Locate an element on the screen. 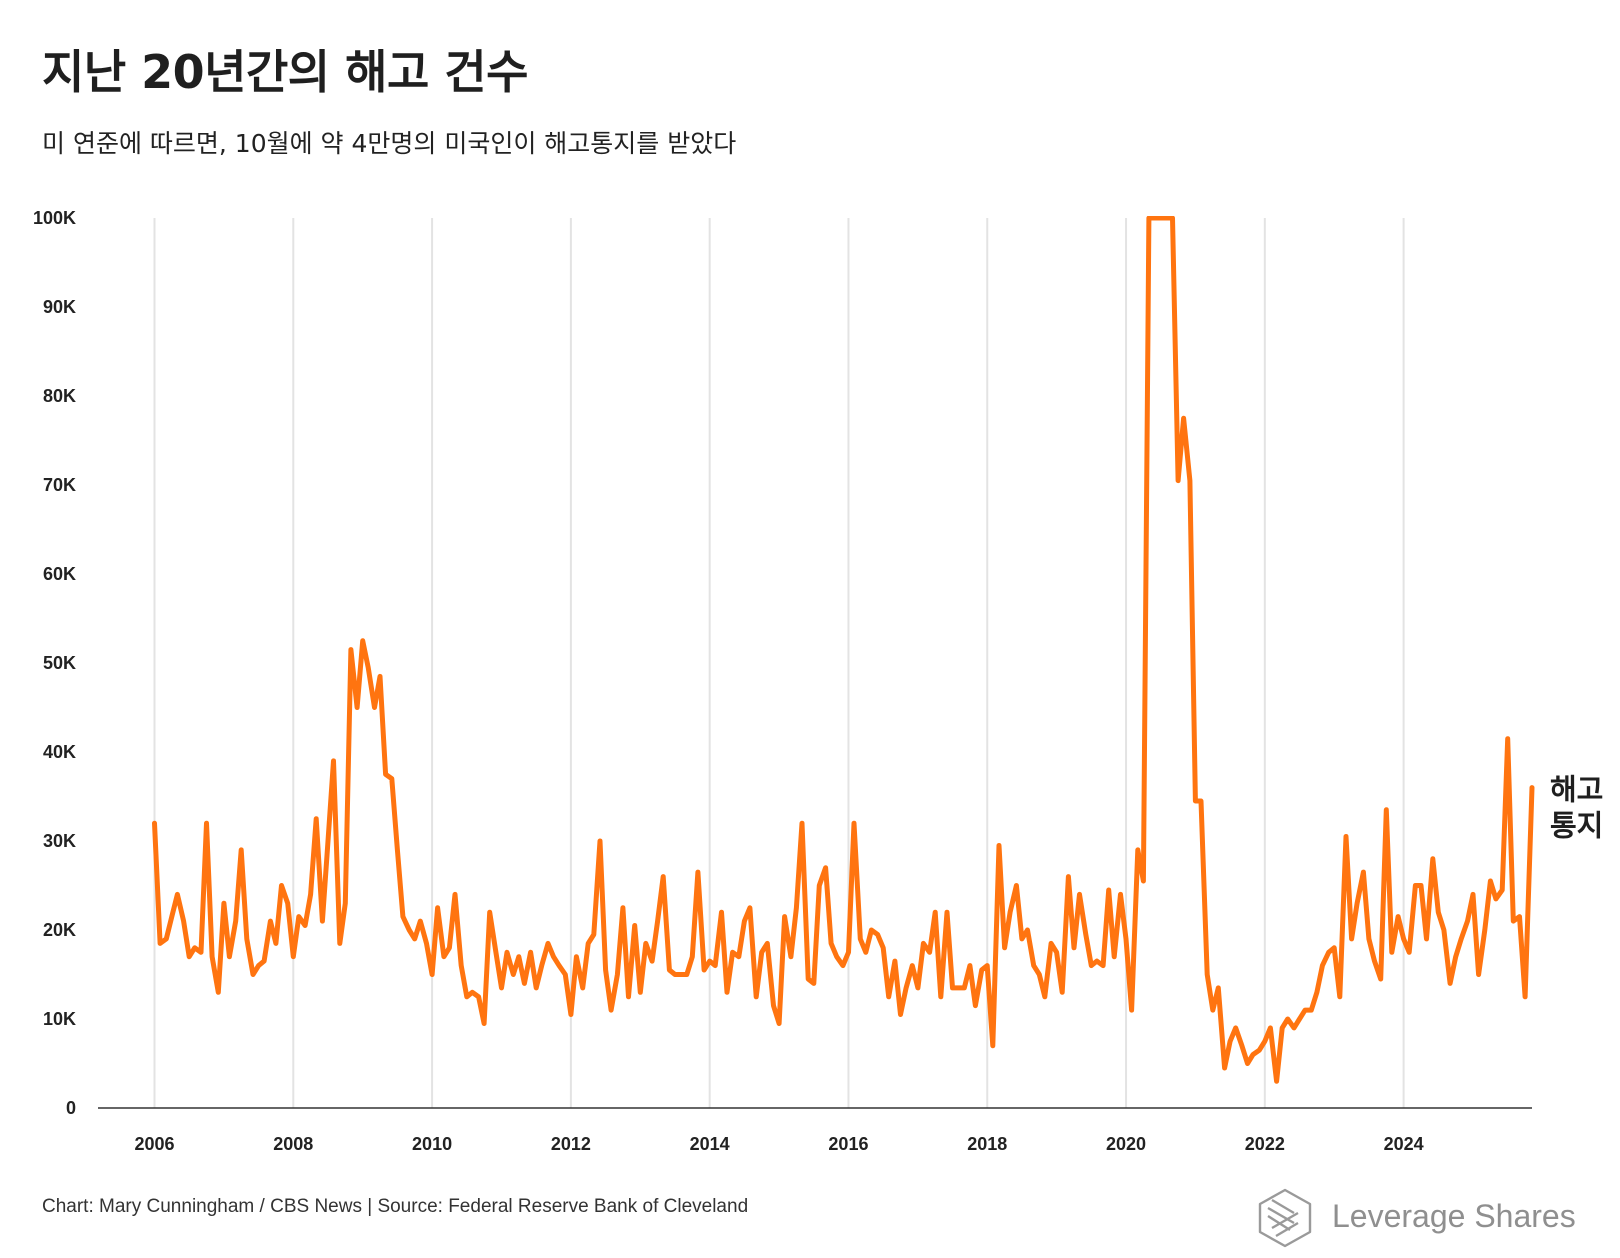  y-tick-label: 10K is located at coordinates (59, 1019).